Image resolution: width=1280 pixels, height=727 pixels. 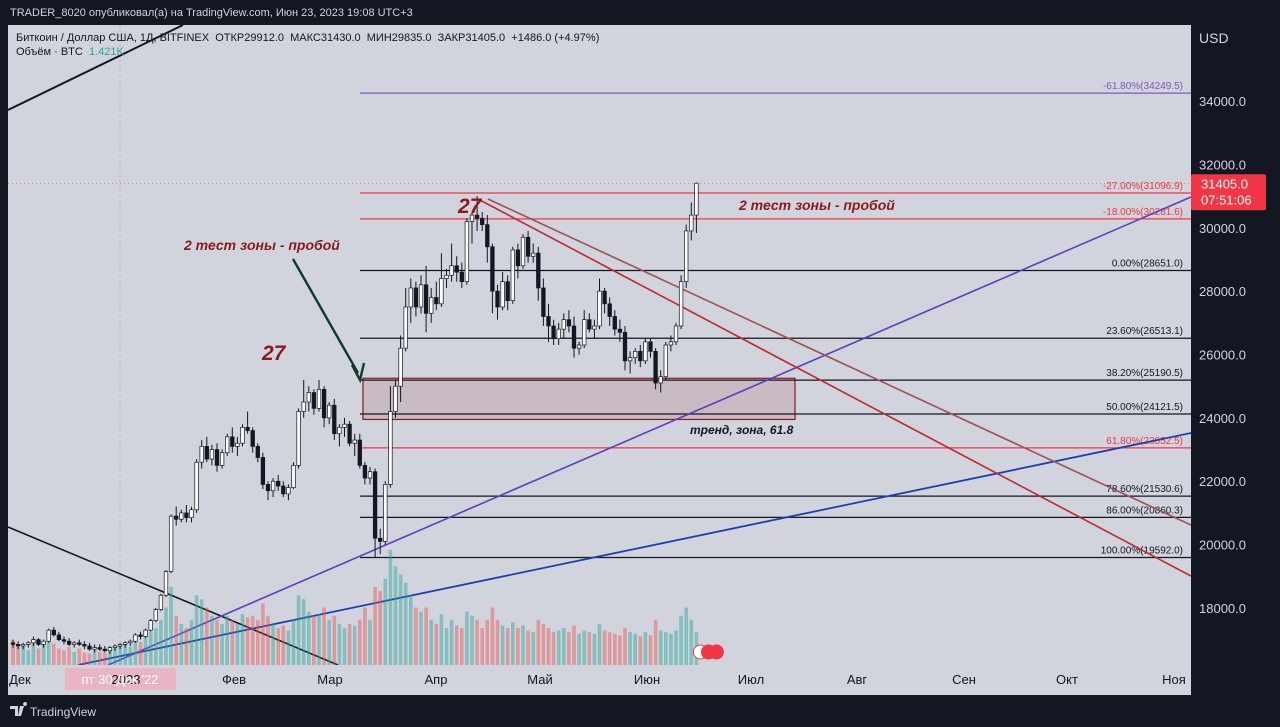 I want to click on legend-symbol: Биткоин / Доллар США, 1Д, BITFINEX, so click(x=113, y=38).